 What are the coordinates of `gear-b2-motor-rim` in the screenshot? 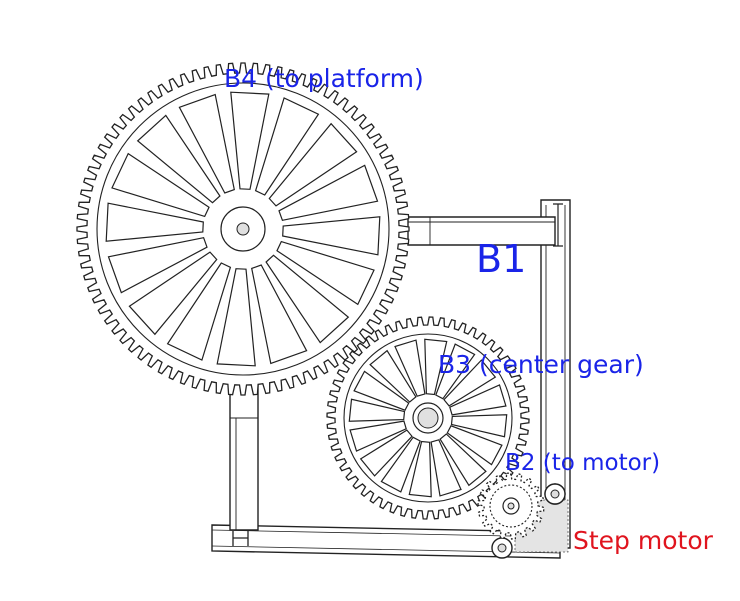 It's located at (511, 506).